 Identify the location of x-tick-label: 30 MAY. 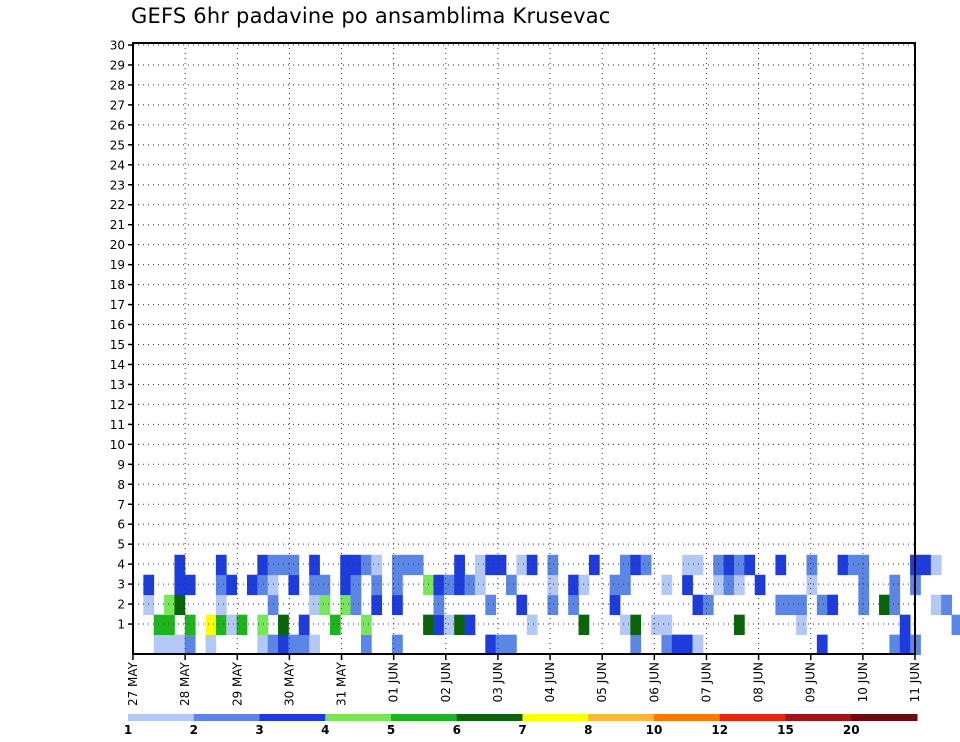
(289, 683).